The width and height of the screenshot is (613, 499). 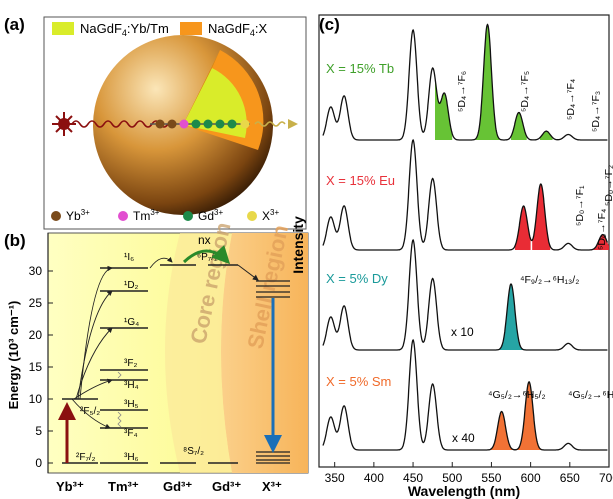 What do you see at coordinates (184, 124) in the screenshot?
I see `tm-ion-dot` at bounding box center [184, 124].